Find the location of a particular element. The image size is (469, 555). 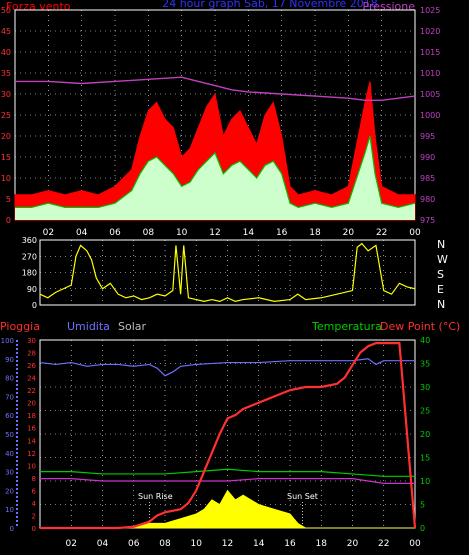

wind-axis-tick: 20 is located at coordinates (6, 136).